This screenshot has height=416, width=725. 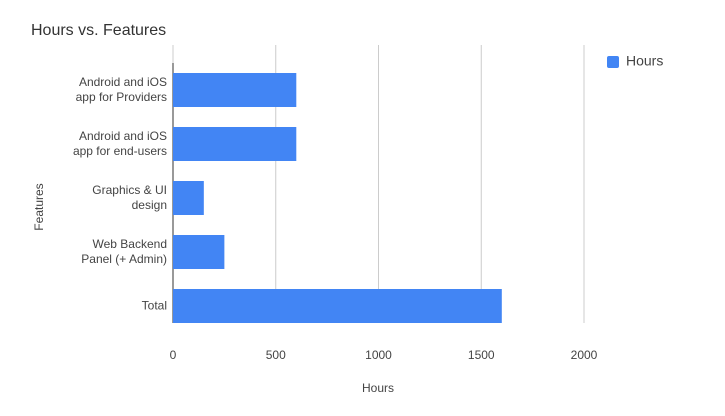 I want to click on x-tick-label: 1000, so click(x=378, y=355).